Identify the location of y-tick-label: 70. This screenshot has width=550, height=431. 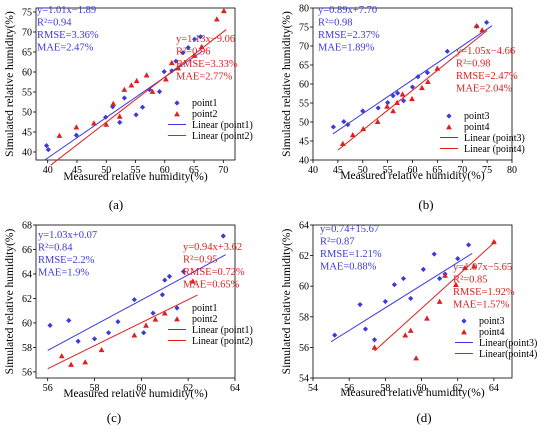
(304, 47).